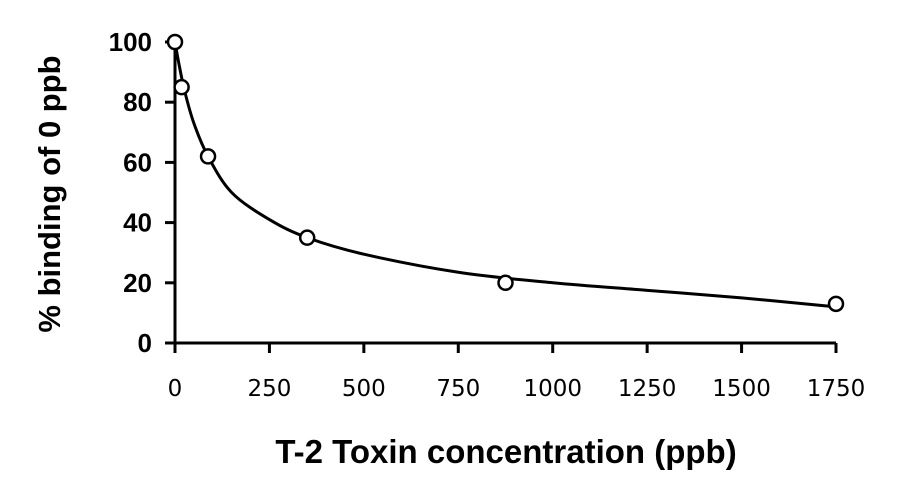 This screenshot has height=495, width=910. Describe the element at coordinates (741, 389) in the screenshot. I see `x-tick-label: 1500` at that location.